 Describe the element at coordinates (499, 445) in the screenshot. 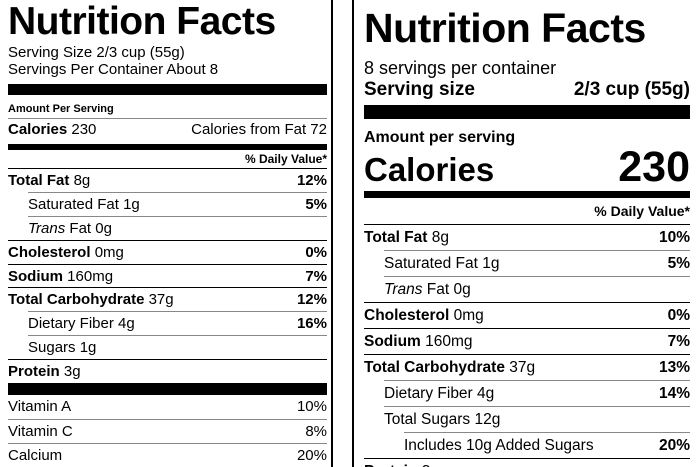

I see `nutrient-name: Includes 10g Added Sugars` at that location.